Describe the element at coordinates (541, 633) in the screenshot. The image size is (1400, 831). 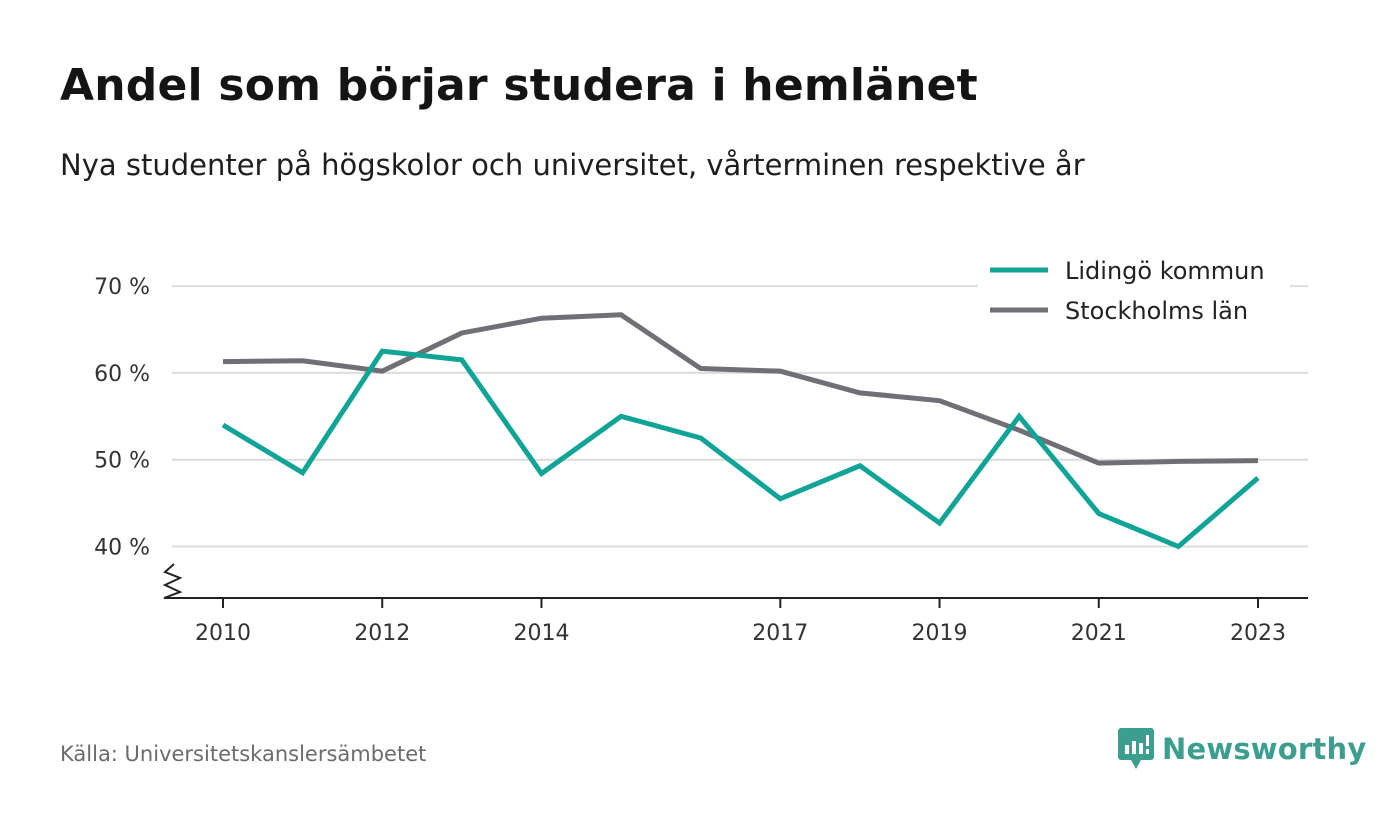
I see `x-tick-label: 2014` at that location.